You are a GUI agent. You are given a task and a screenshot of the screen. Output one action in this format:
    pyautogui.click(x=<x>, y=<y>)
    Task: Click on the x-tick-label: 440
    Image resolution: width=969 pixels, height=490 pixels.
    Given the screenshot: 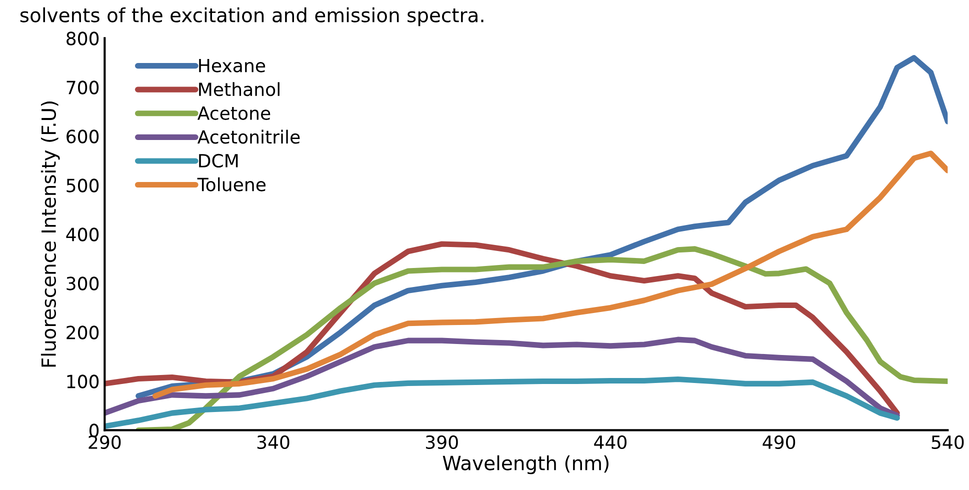 What is the action you would take?
    pyautogui.click(x=610, y=442)
    